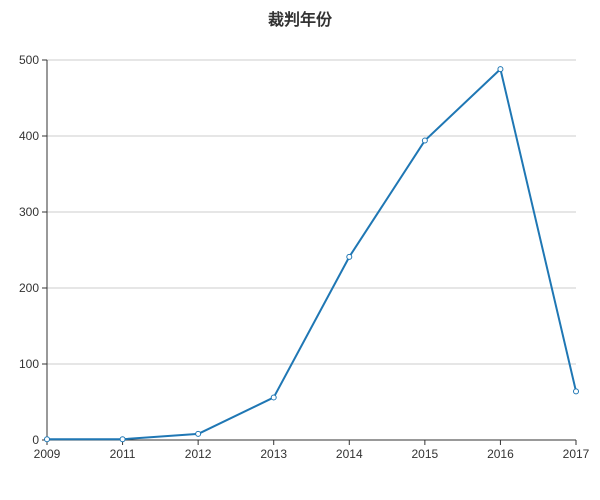 The height and width of the screenshot is (500, 600). Describe the element at coordinates (29, 60) in the screenshot. I see `y-tick-label-500: 500` at that location.